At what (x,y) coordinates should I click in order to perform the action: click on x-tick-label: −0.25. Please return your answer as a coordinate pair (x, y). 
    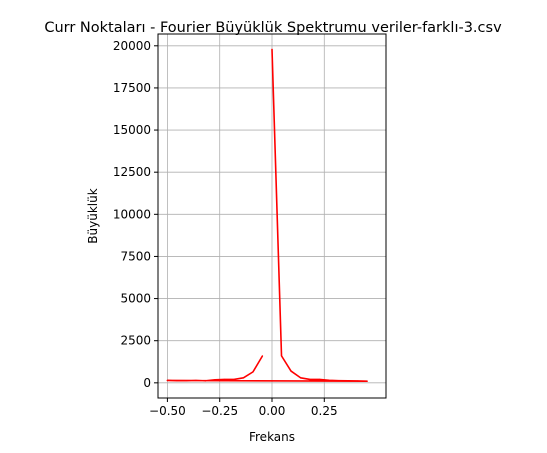
    Looking at the image, I should click on (219, 411).